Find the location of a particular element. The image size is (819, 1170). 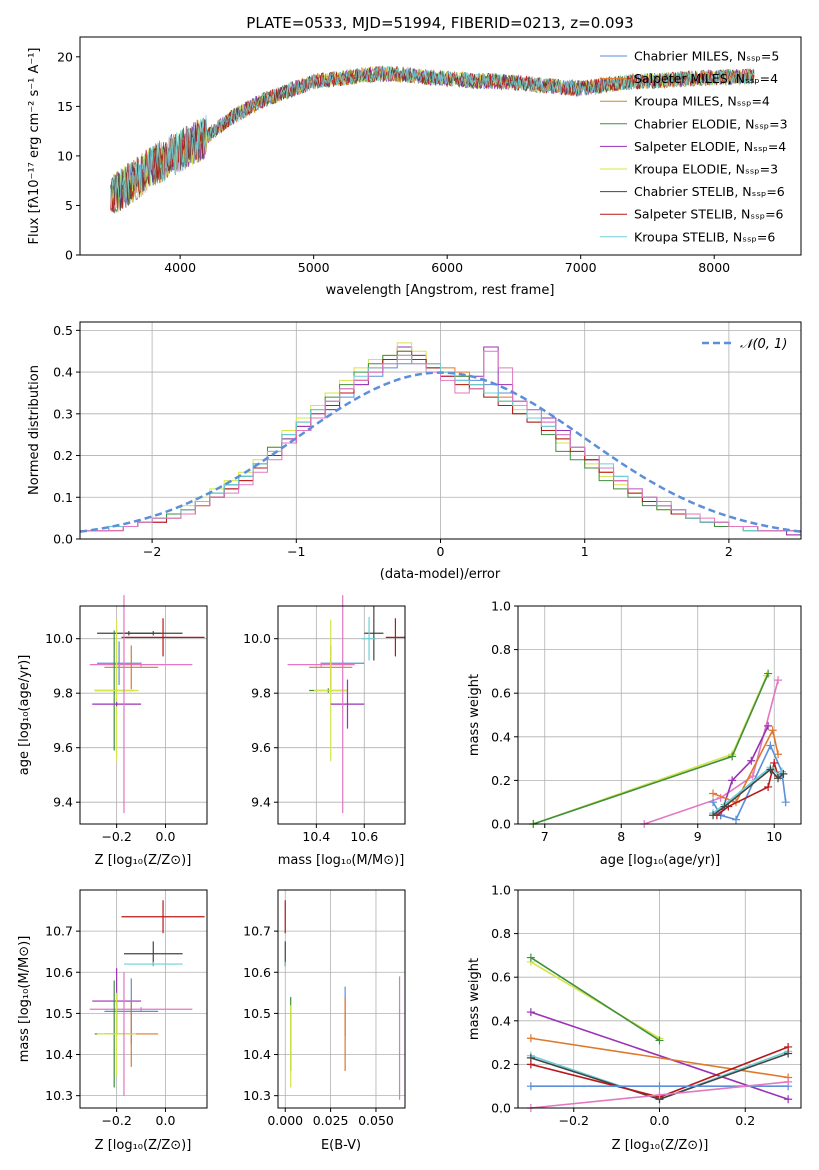

gauss-curve is located at coordinates (440, 452).